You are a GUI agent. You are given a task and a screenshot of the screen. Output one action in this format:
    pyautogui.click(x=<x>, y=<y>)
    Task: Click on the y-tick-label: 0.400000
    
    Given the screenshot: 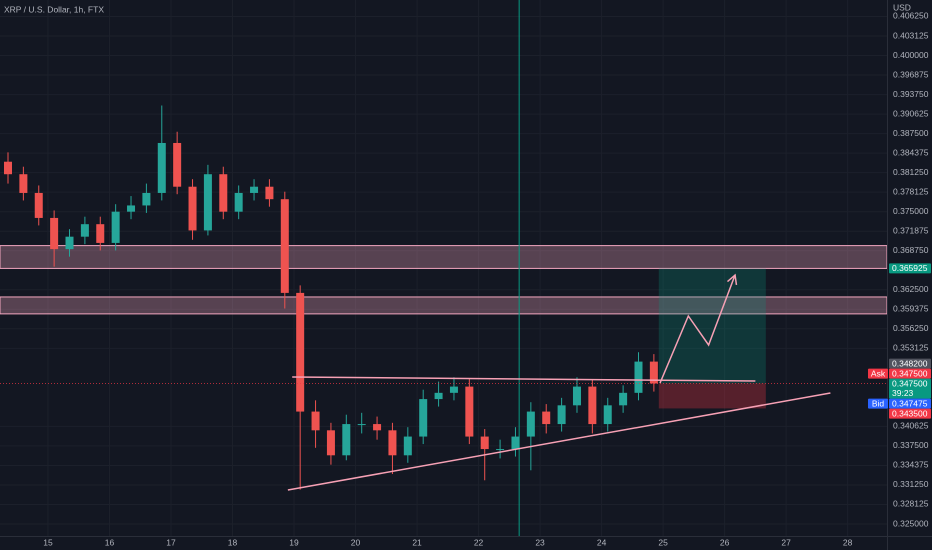 What is the action you would take?
    pyautogui.click(x=911, y=55)
    